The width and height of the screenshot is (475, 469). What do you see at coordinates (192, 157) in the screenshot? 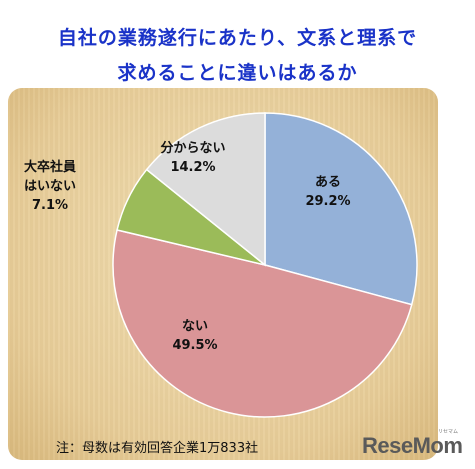
I see `slice-label-3: 分からない 14.2%` at bounding box center [192, 157].